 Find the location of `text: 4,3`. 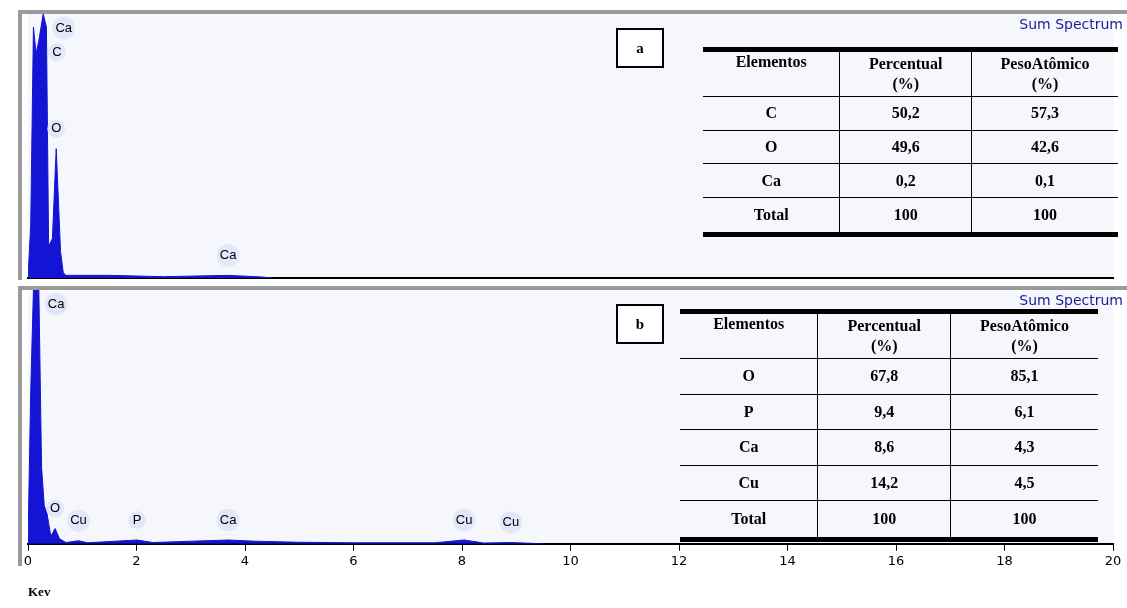

text: 4,3 is located at coordinates (1024, 447).